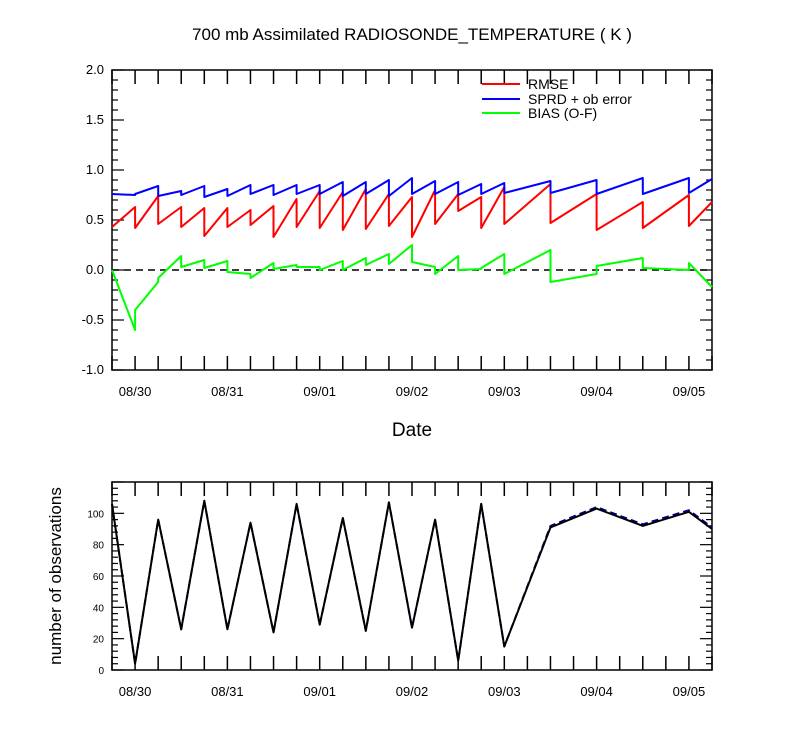  Describe the element at coordinates (689, 691) in the screenshot. I see `bottom-x-tick-label: 09/05` at that location.